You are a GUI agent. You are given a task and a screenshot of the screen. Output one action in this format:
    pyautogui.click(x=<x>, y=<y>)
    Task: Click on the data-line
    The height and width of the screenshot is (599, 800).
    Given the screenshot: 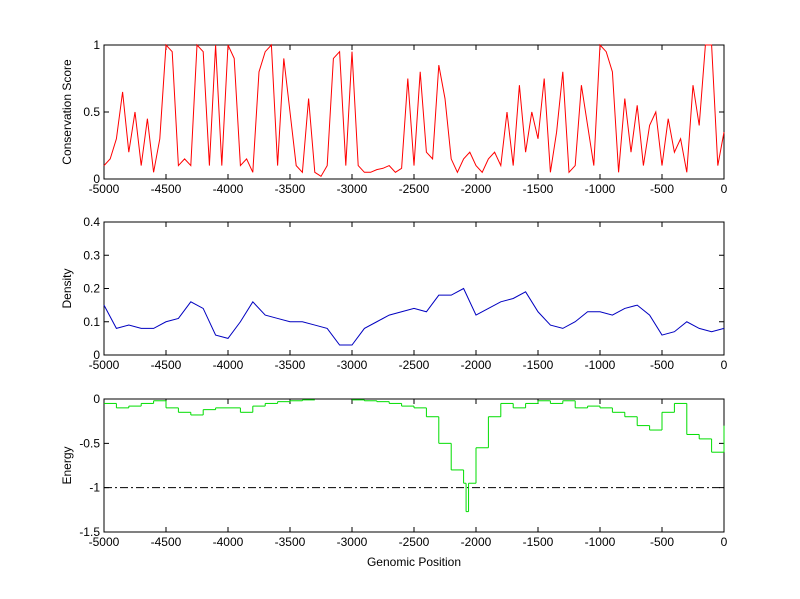 What is the action you would take?
    pyautogui.click(x=414, y=316)
    